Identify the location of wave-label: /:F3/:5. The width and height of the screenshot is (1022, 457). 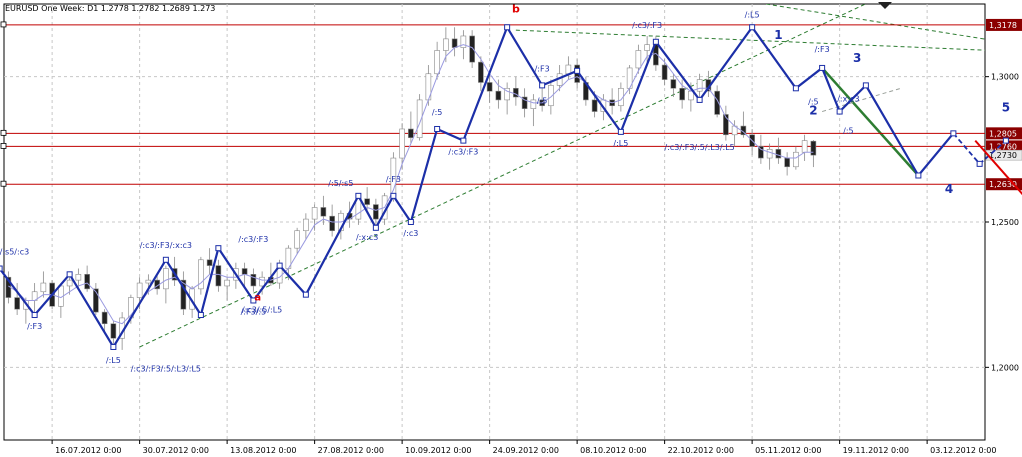
(254, 311).